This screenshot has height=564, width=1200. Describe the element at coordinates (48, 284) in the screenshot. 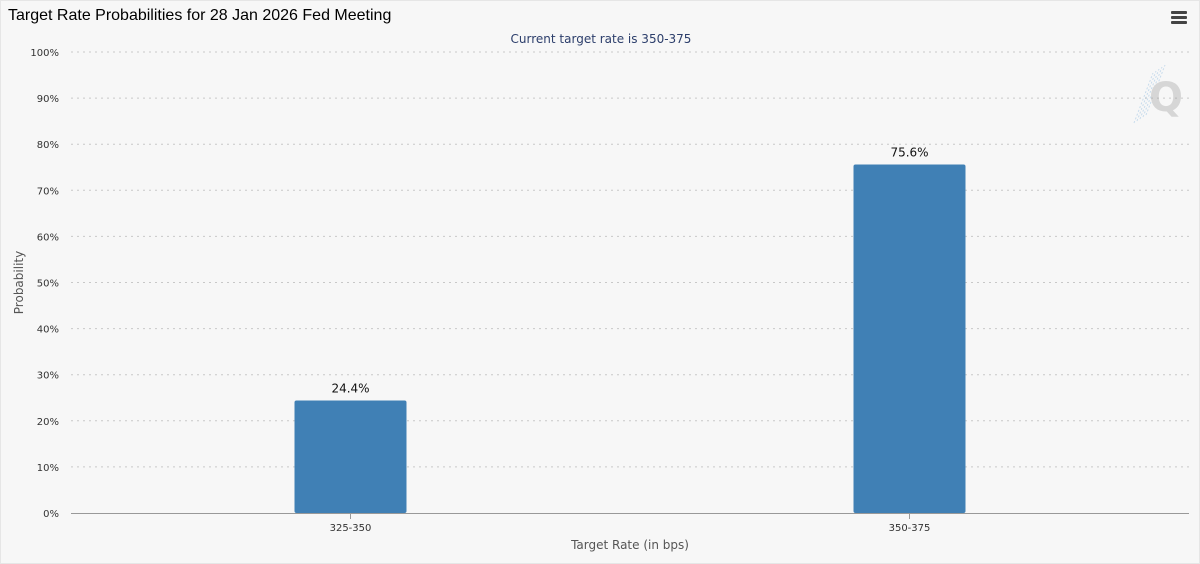

I see `y-tick-label-50: 50%` at that location.